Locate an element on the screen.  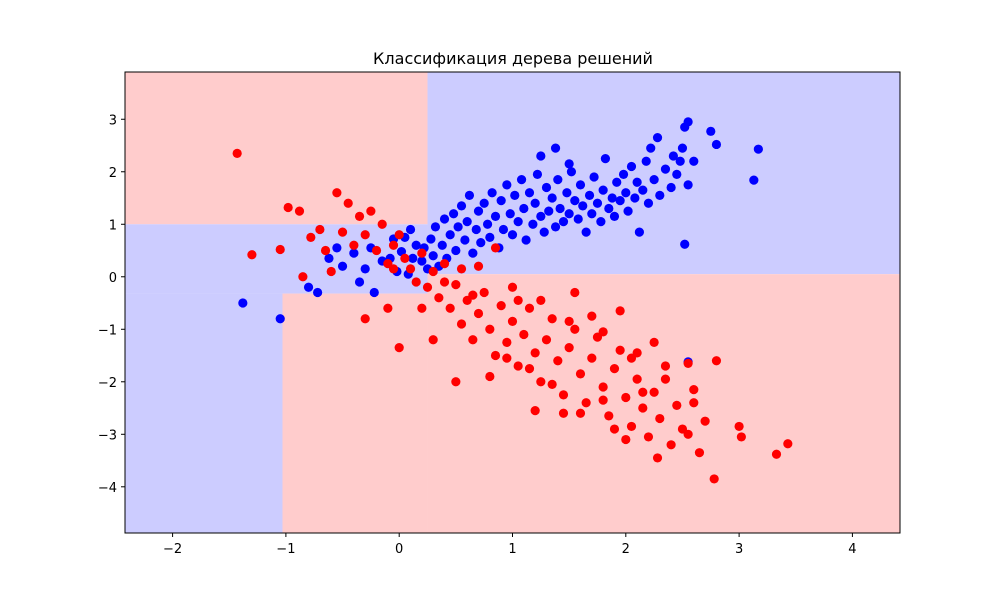
chart-title: Классификация дерева решений is located at coordinates (513, 58).